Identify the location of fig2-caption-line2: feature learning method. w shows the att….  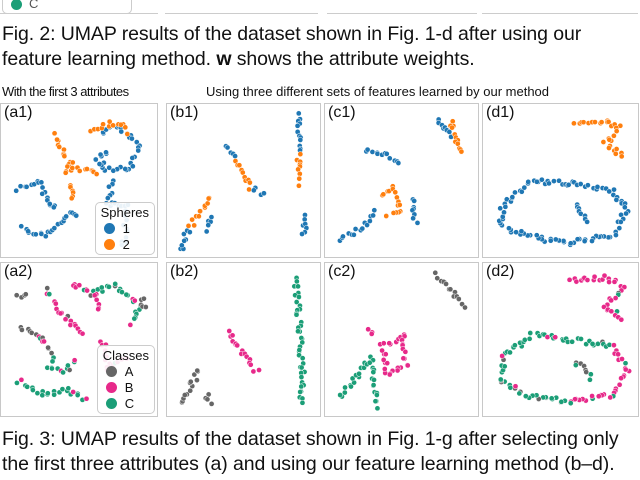
(238, 59).